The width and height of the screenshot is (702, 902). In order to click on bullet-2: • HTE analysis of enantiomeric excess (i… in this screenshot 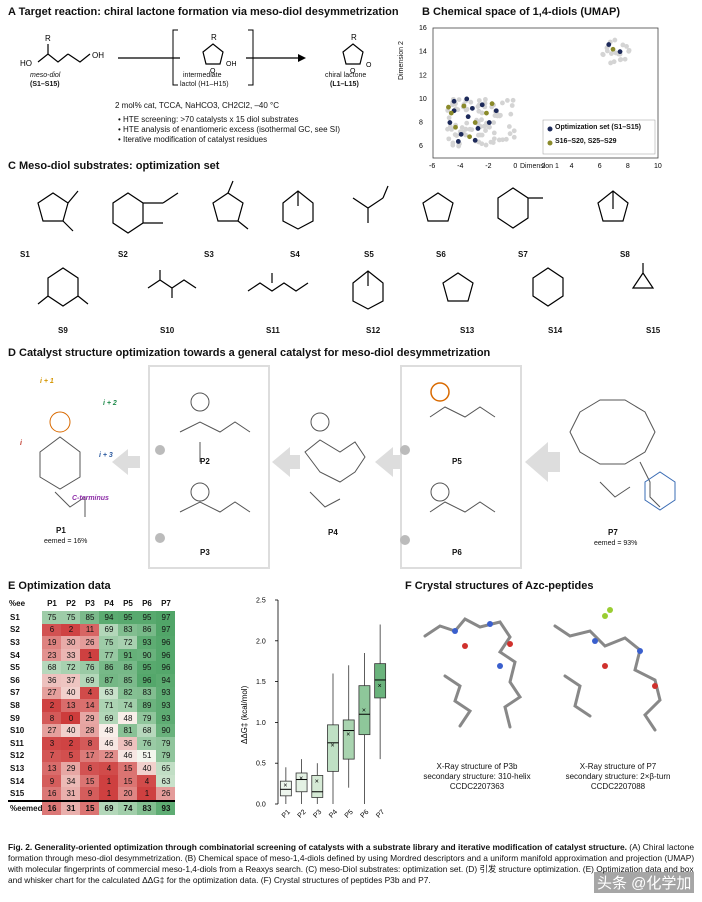, I will do `click(229, 129)`.